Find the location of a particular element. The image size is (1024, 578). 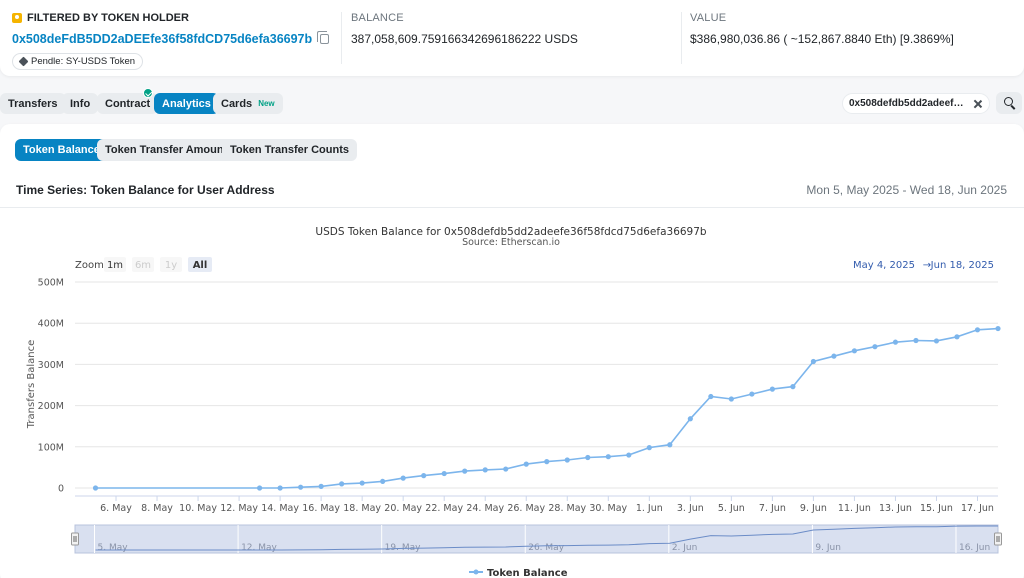

handle-body is located at coordinates (998, 539).